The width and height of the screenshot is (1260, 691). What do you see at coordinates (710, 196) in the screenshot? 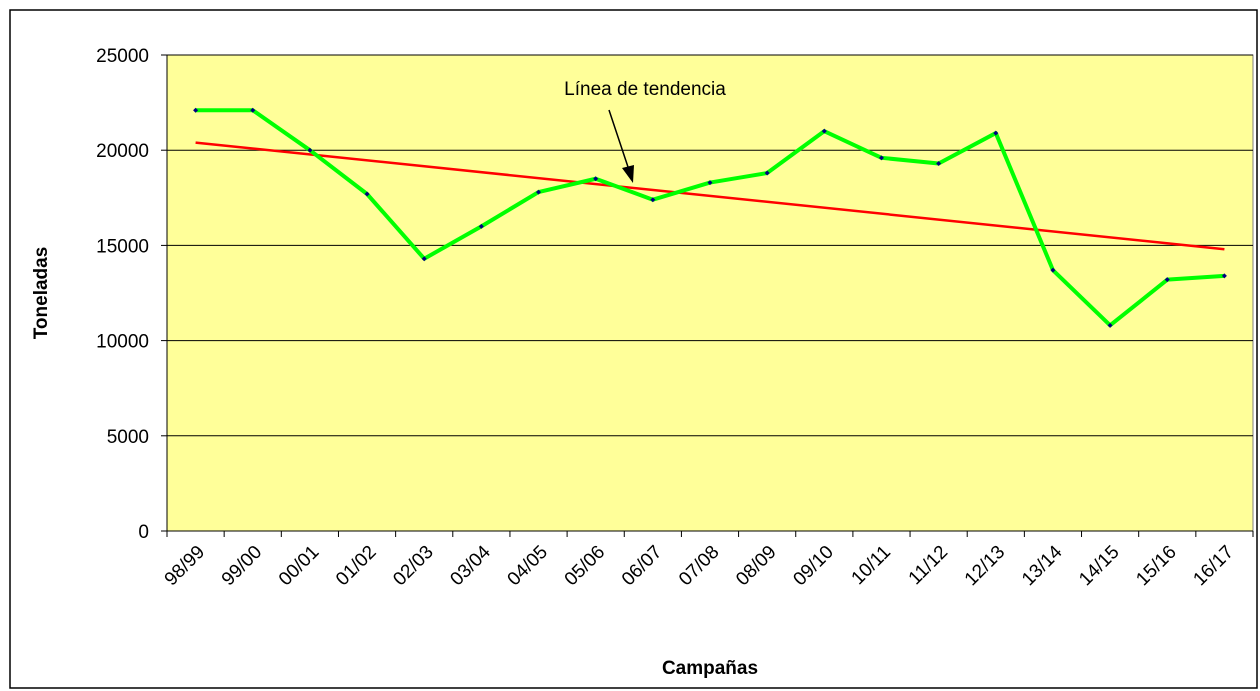
I see `trend-line` at bounding box center [710, 196].